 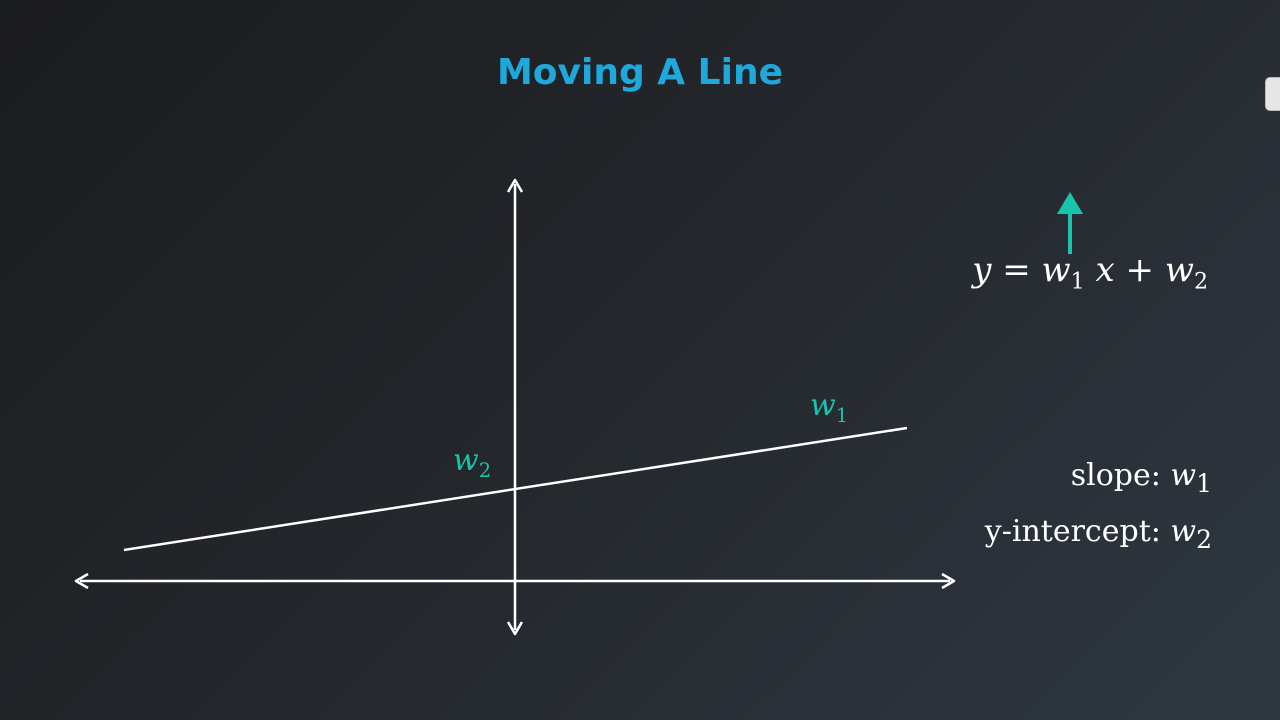 What do you see at coordinates (1105, 270) in the screenshot?
I see `equation-x: x` at bounding box center [1105, 270].